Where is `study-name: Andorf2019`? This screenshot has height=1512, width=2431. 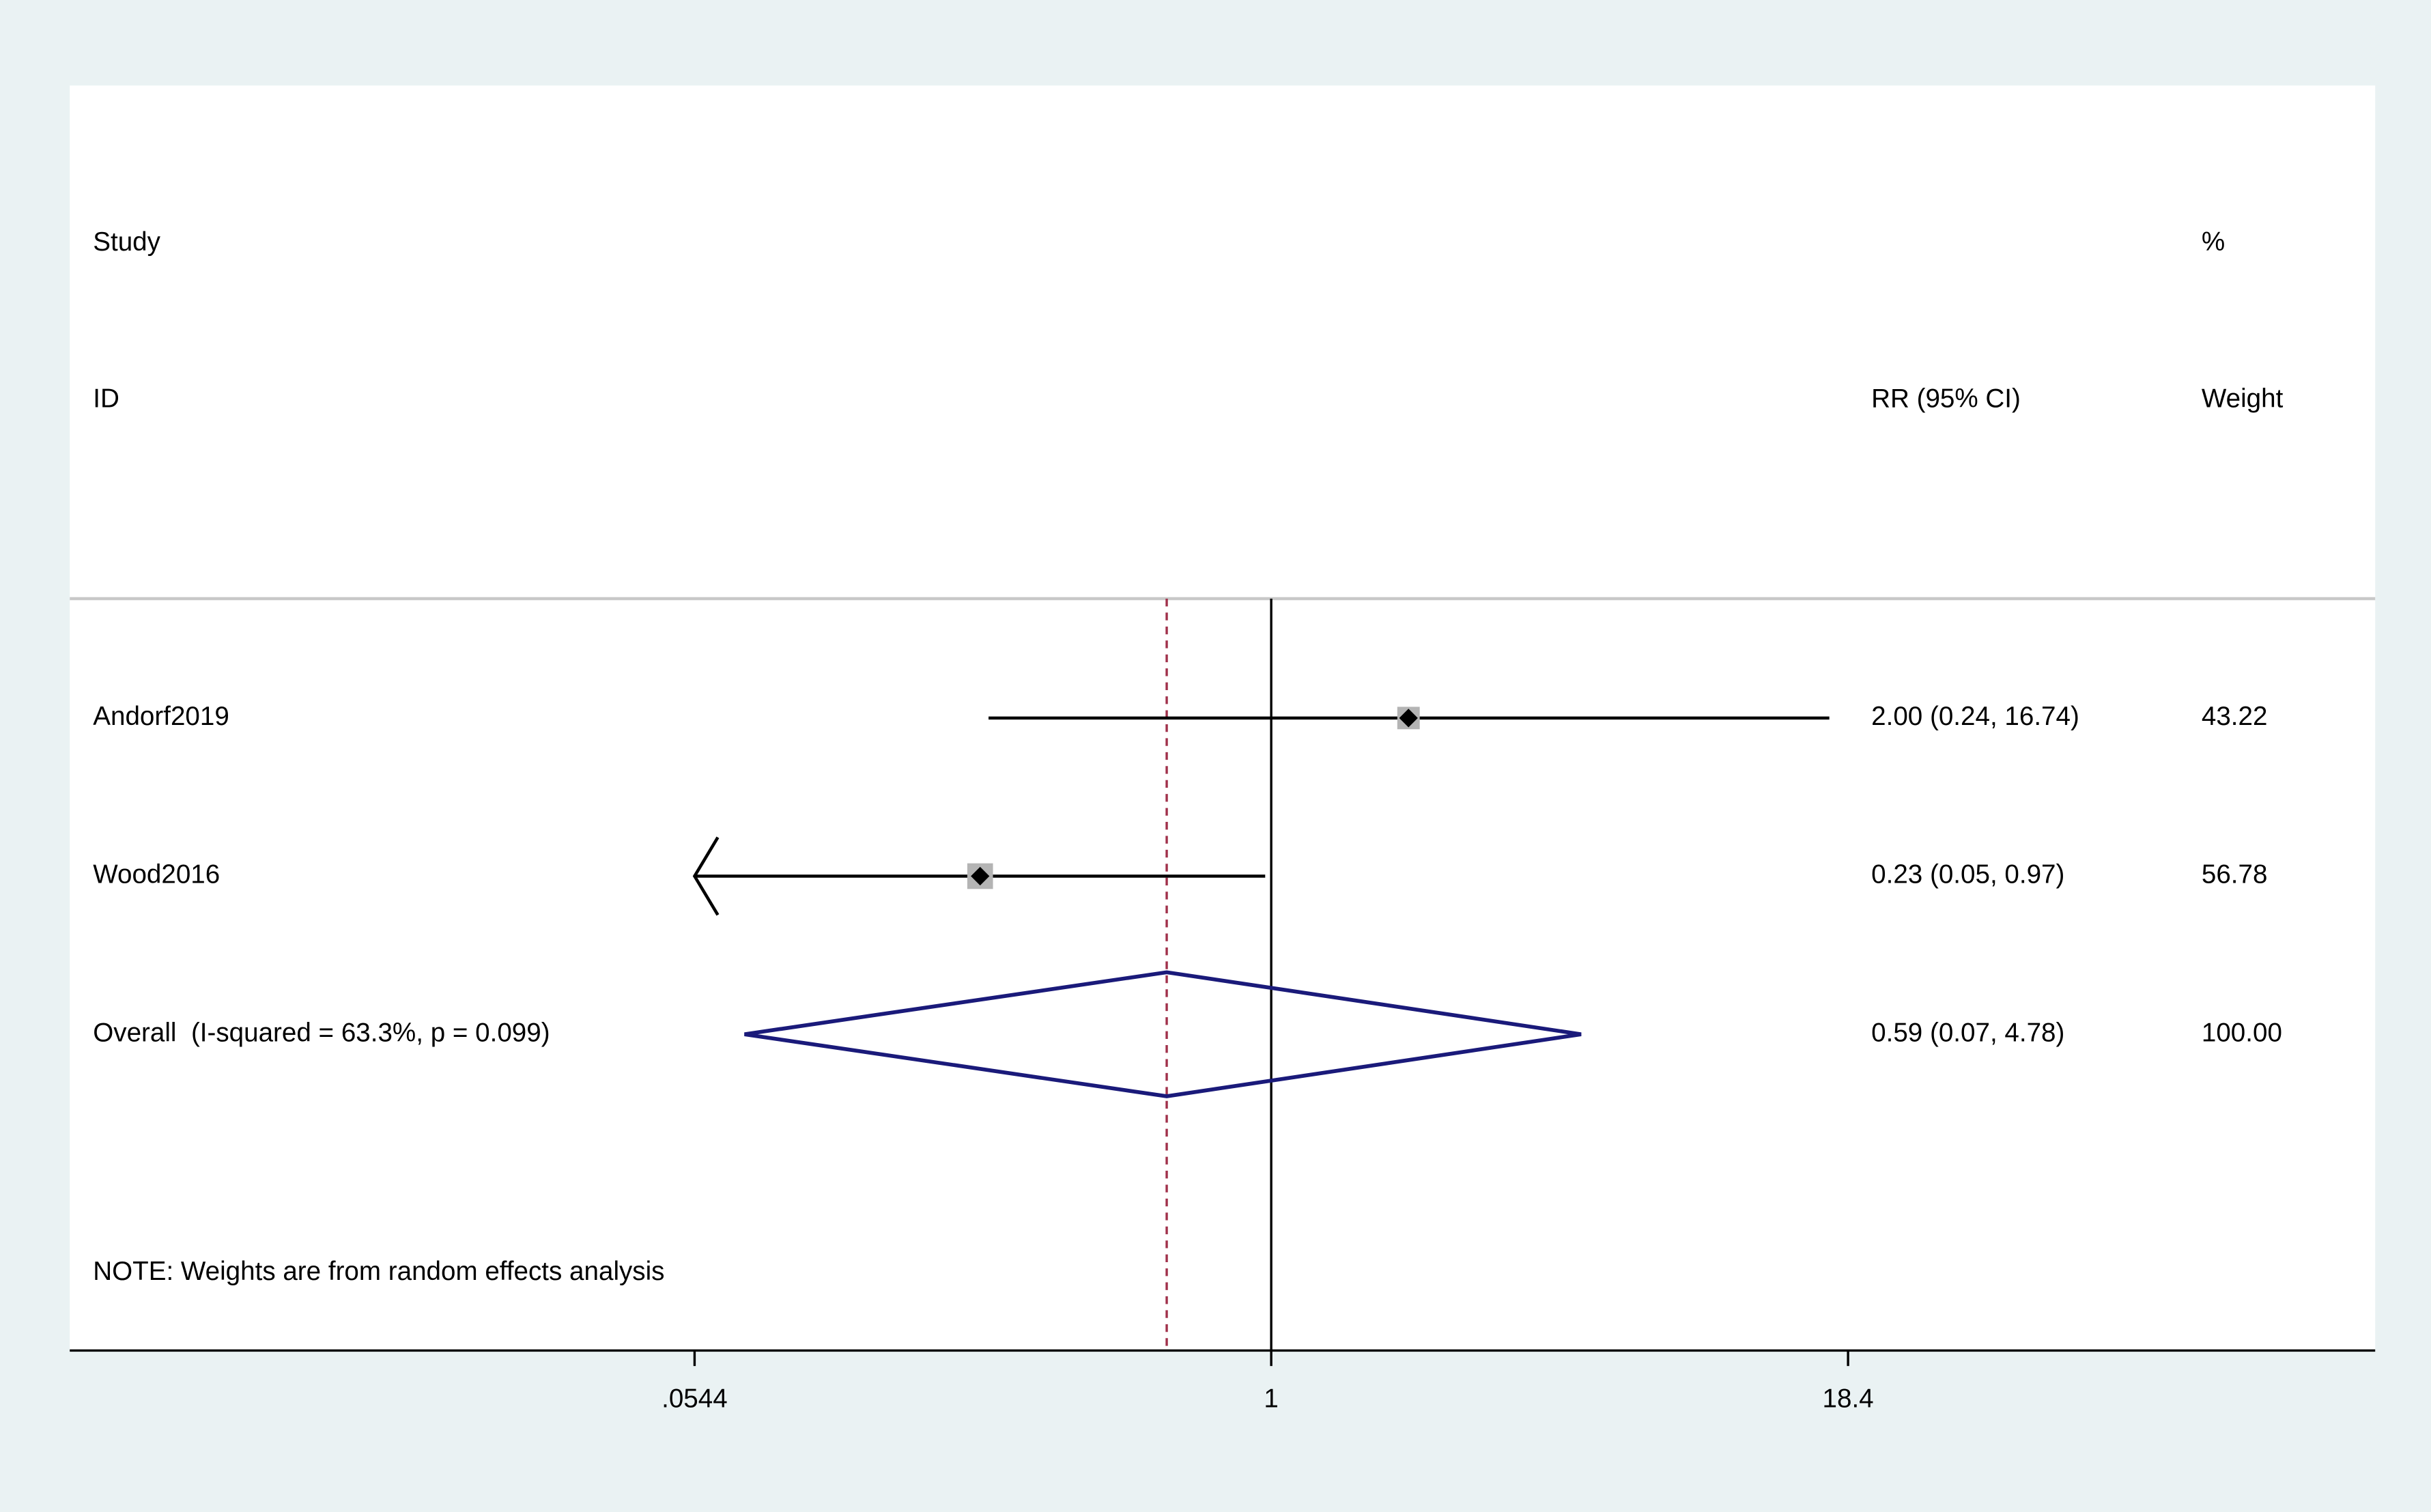 study-name: Andorf2019 is located at coordinates (161, 717).